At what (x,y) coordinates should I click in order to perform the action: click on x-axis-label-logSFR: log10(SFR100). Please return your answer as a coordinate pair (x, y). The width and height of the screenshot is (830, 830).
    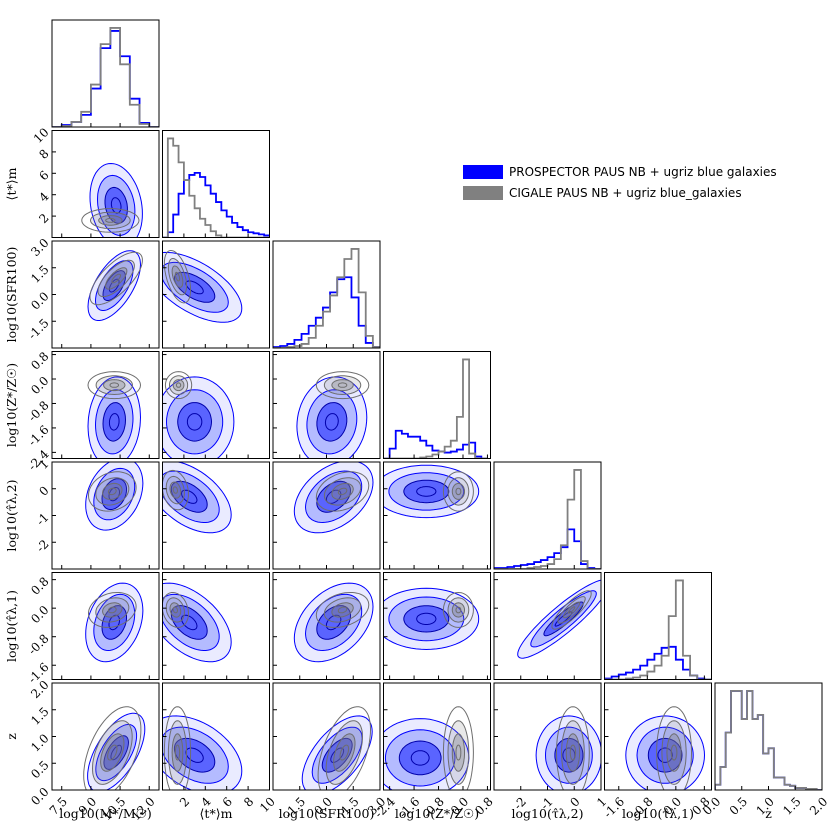
    Looking at the image, I should click on (327, 813).